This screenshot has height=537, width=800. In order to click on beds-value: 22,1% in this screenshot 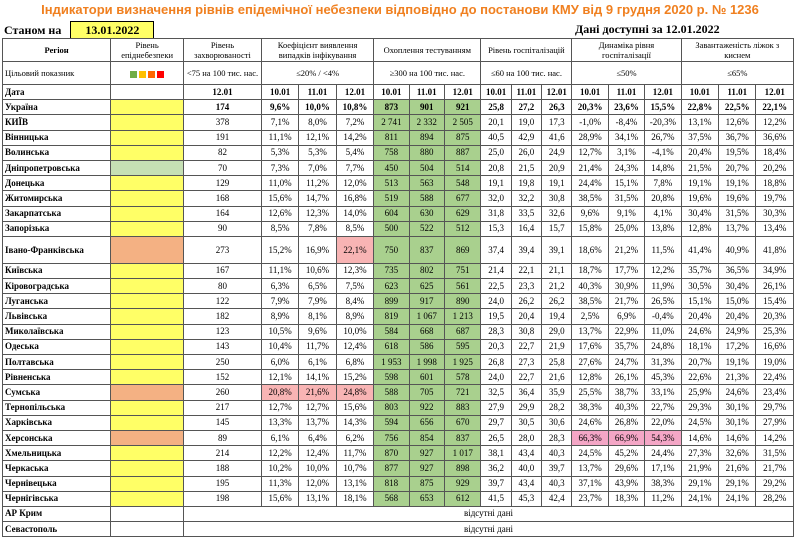, I will do `click(774, 107)`.